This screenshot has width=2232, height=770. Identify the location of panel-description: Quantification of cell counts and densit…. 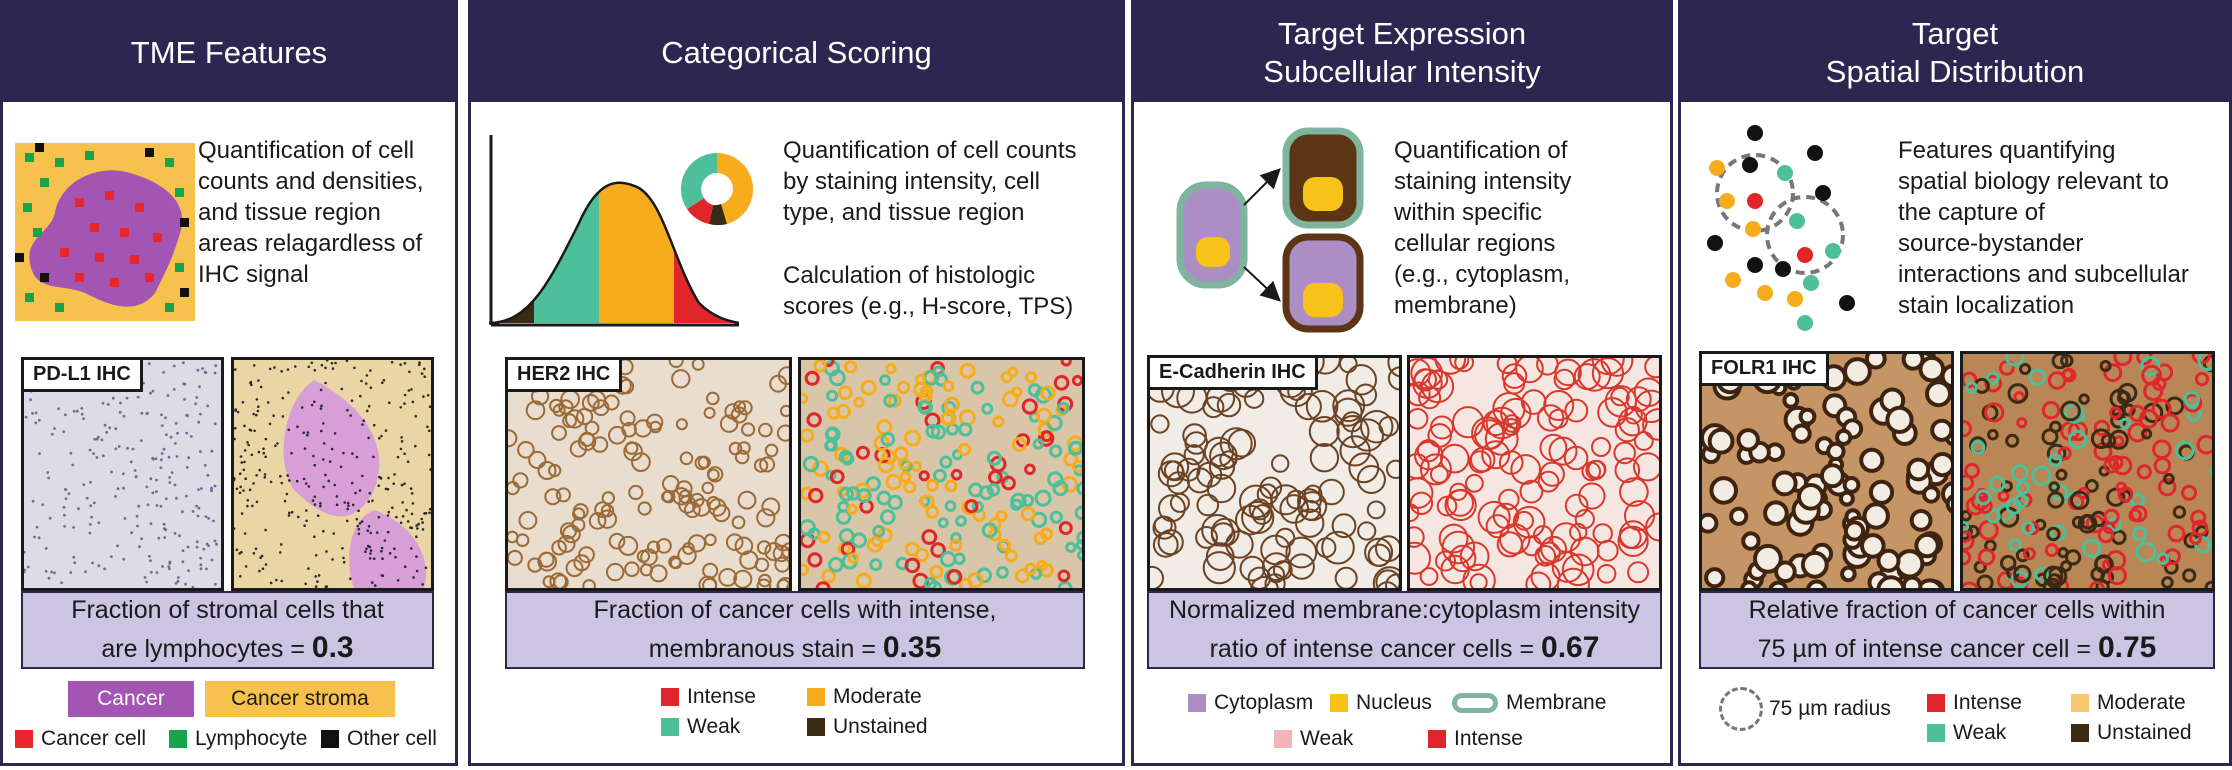
(311, 212).